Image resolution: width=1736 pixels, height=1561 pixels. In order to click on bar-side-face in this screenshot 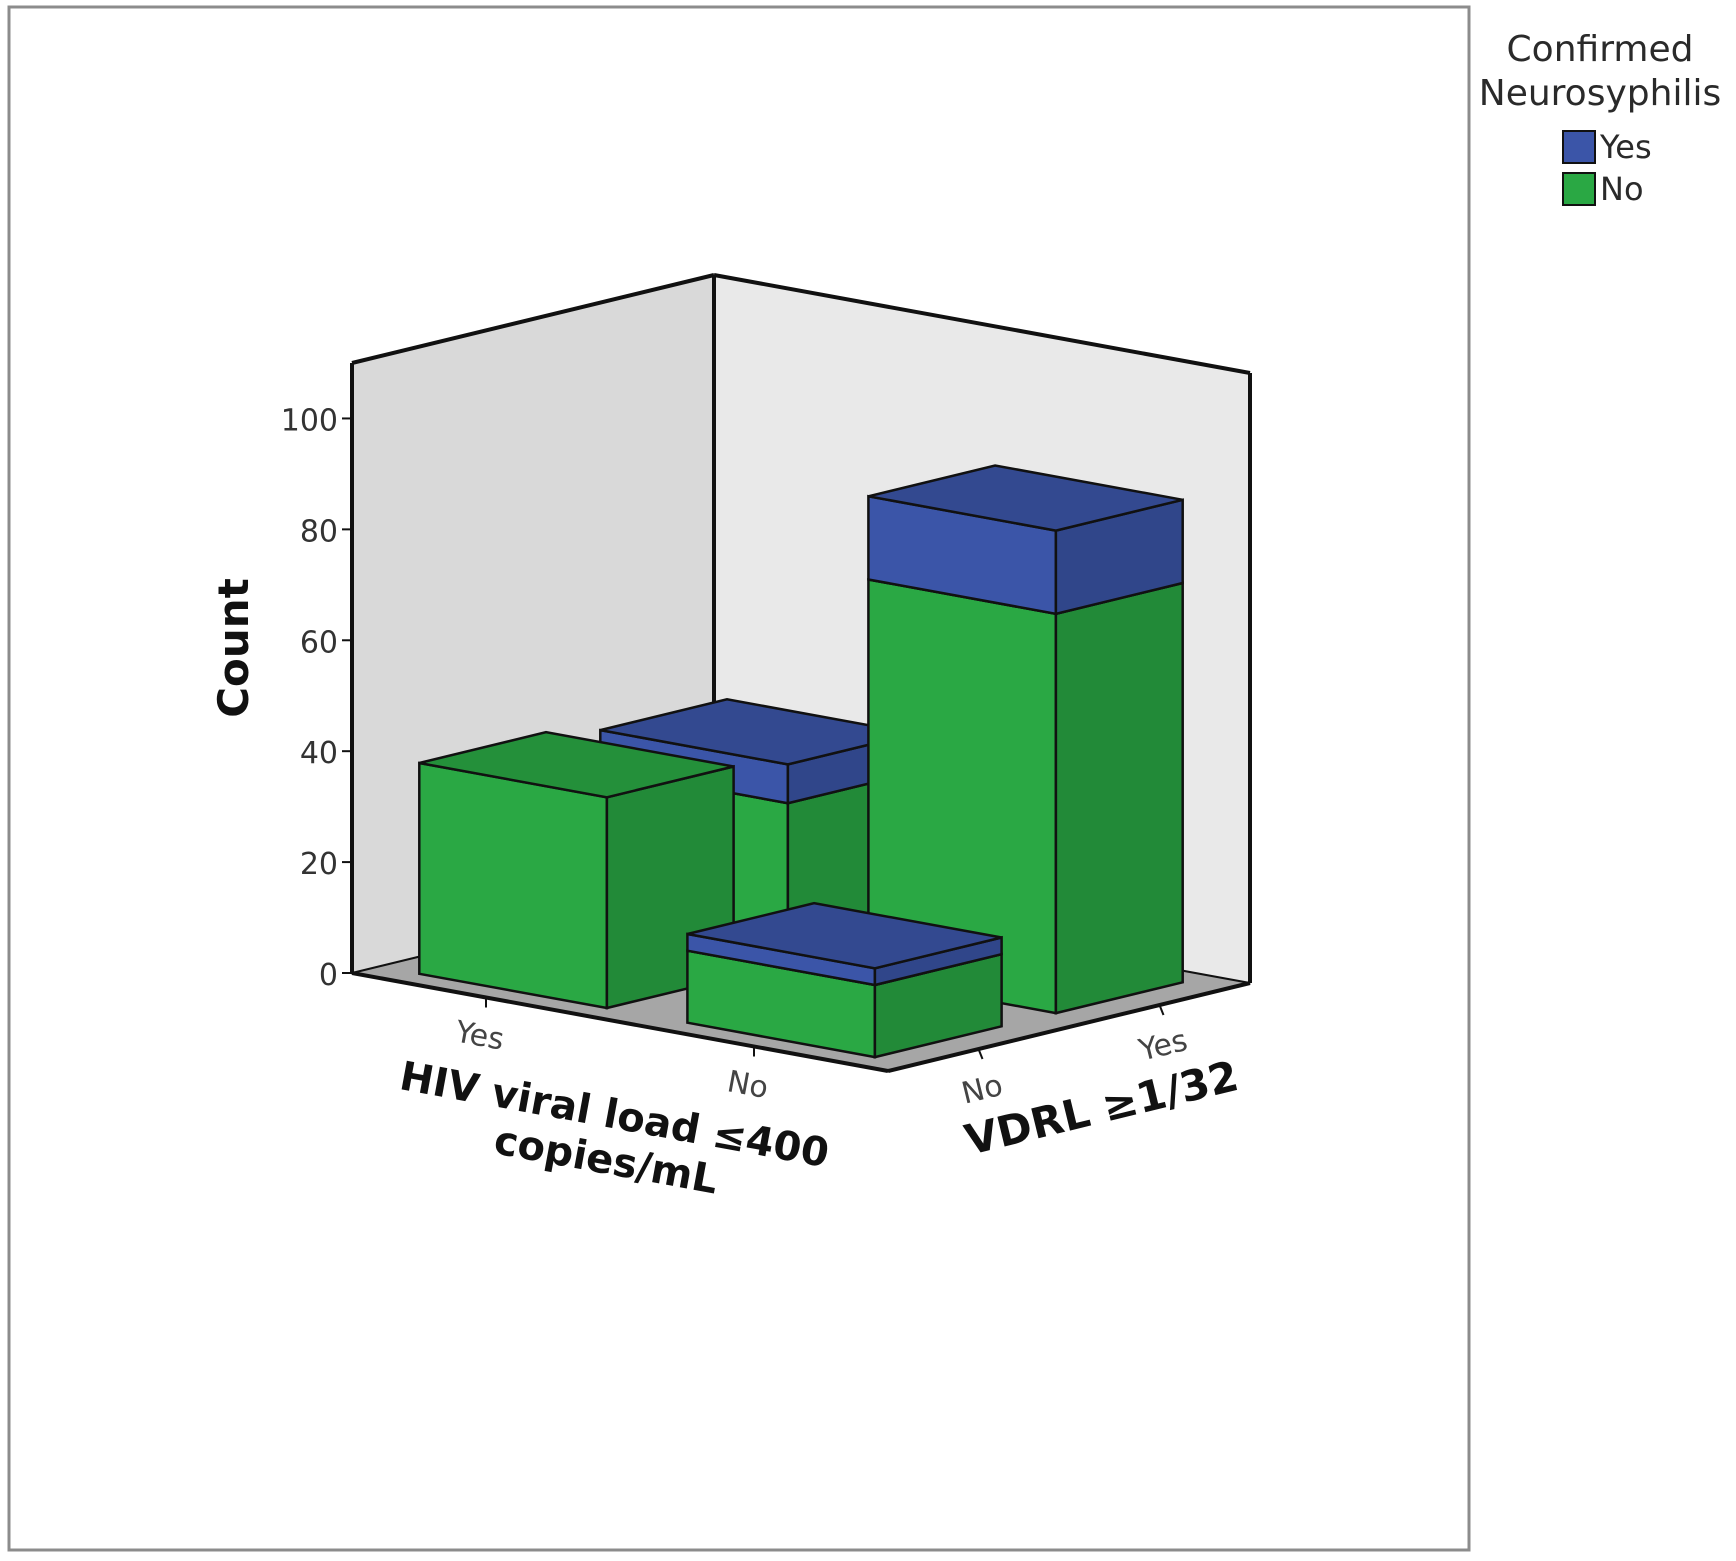, I will do `click(1119, 798)`.